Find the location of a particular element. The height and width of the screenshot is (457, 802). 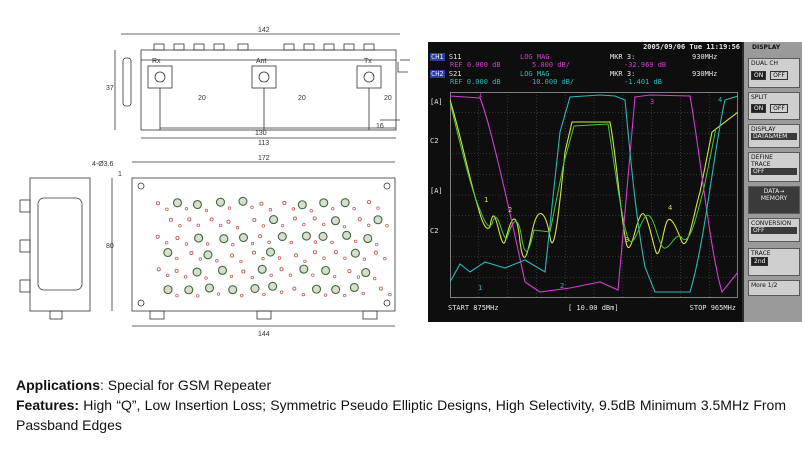

dual-ch-on: ON is located at coordinates (759, 75).